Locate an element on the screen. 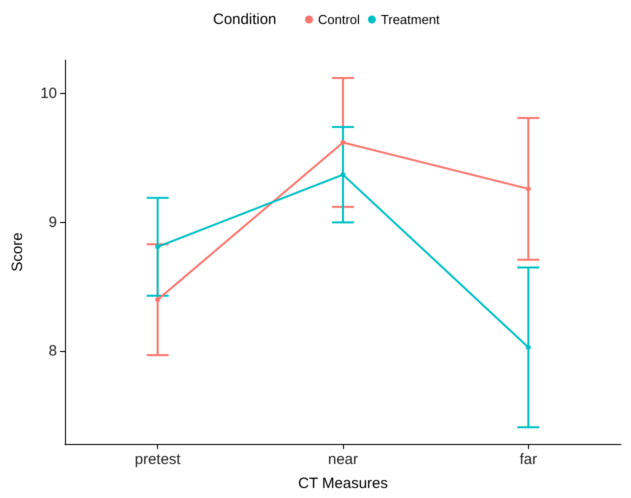 Image resolution: width=631 pixels, height=498 pixels. y-tick-label: 8 is located at coordinates (52, 351).